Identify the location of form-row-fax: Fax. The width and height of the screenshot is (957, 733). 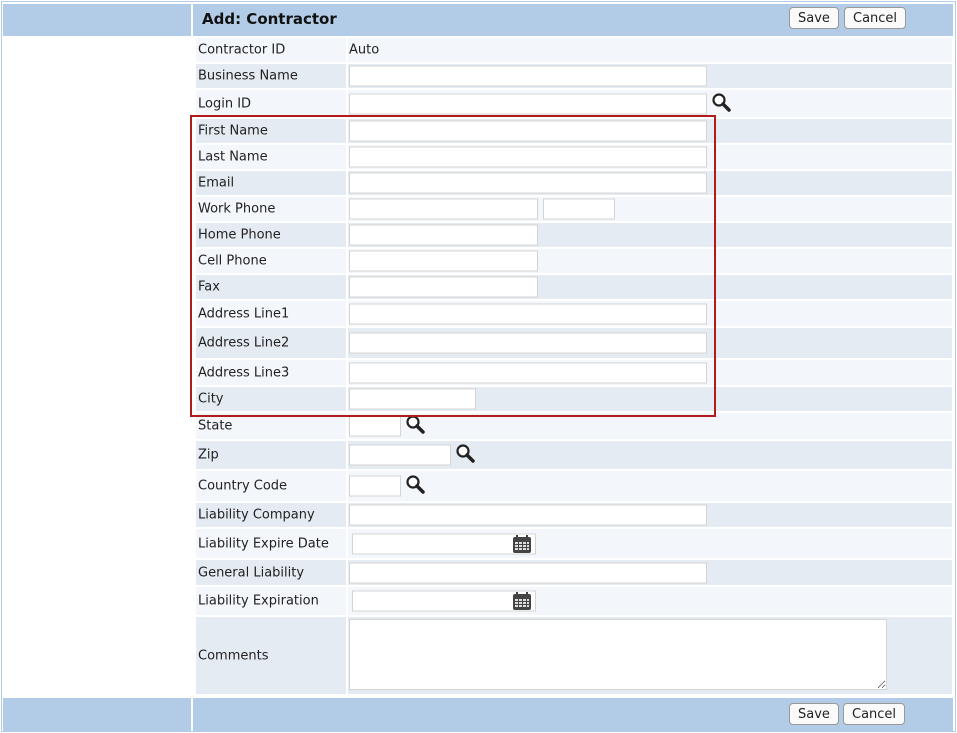
(574, 288).